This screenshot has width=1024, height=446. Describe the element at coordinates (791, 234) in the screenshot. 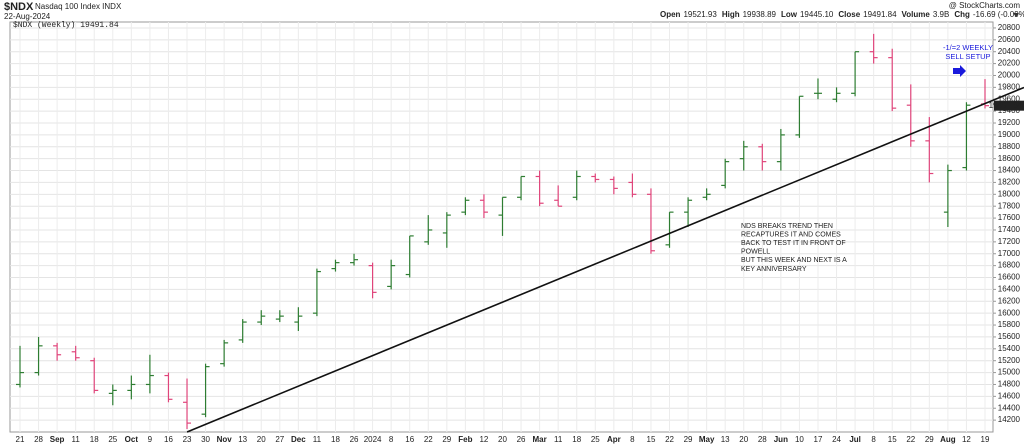

I see `trend-note: RECAPTURES IT AND COMES` at that location.